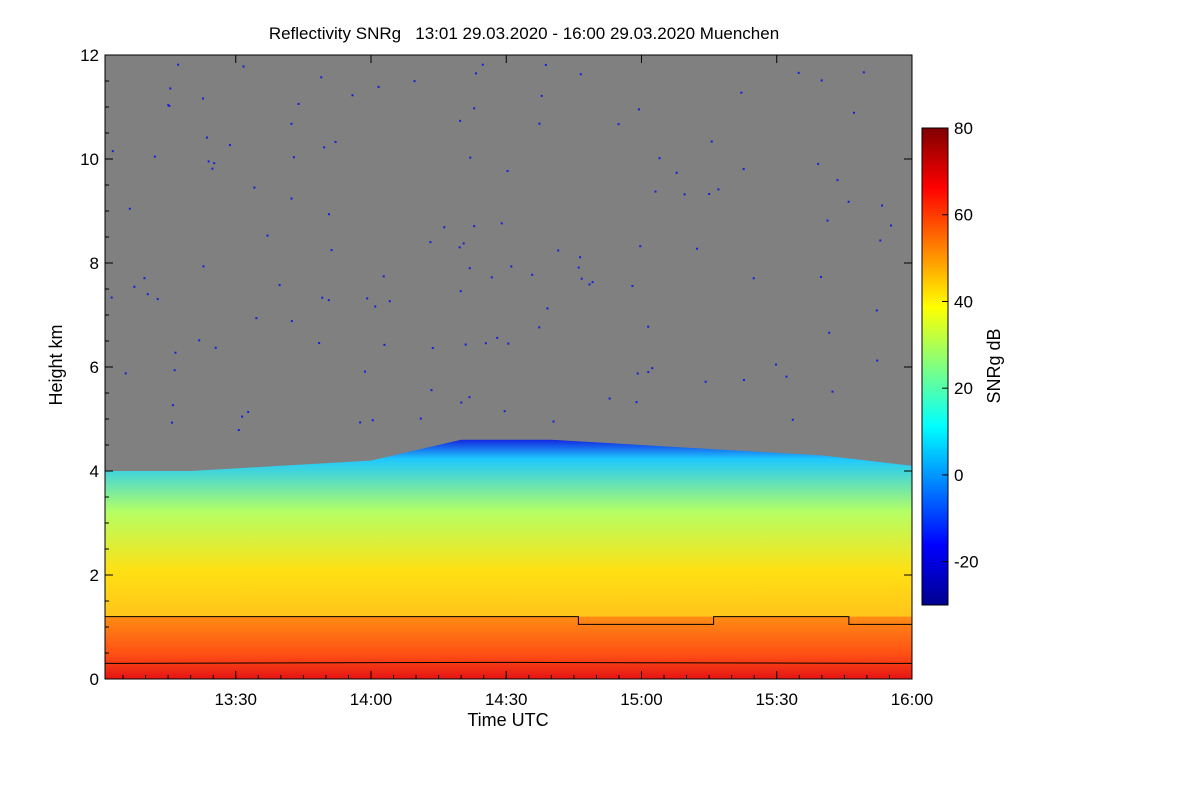 This screenshot has height=800, width=1200. I want to click on y-axis-label: Height km, so click(56, 364).